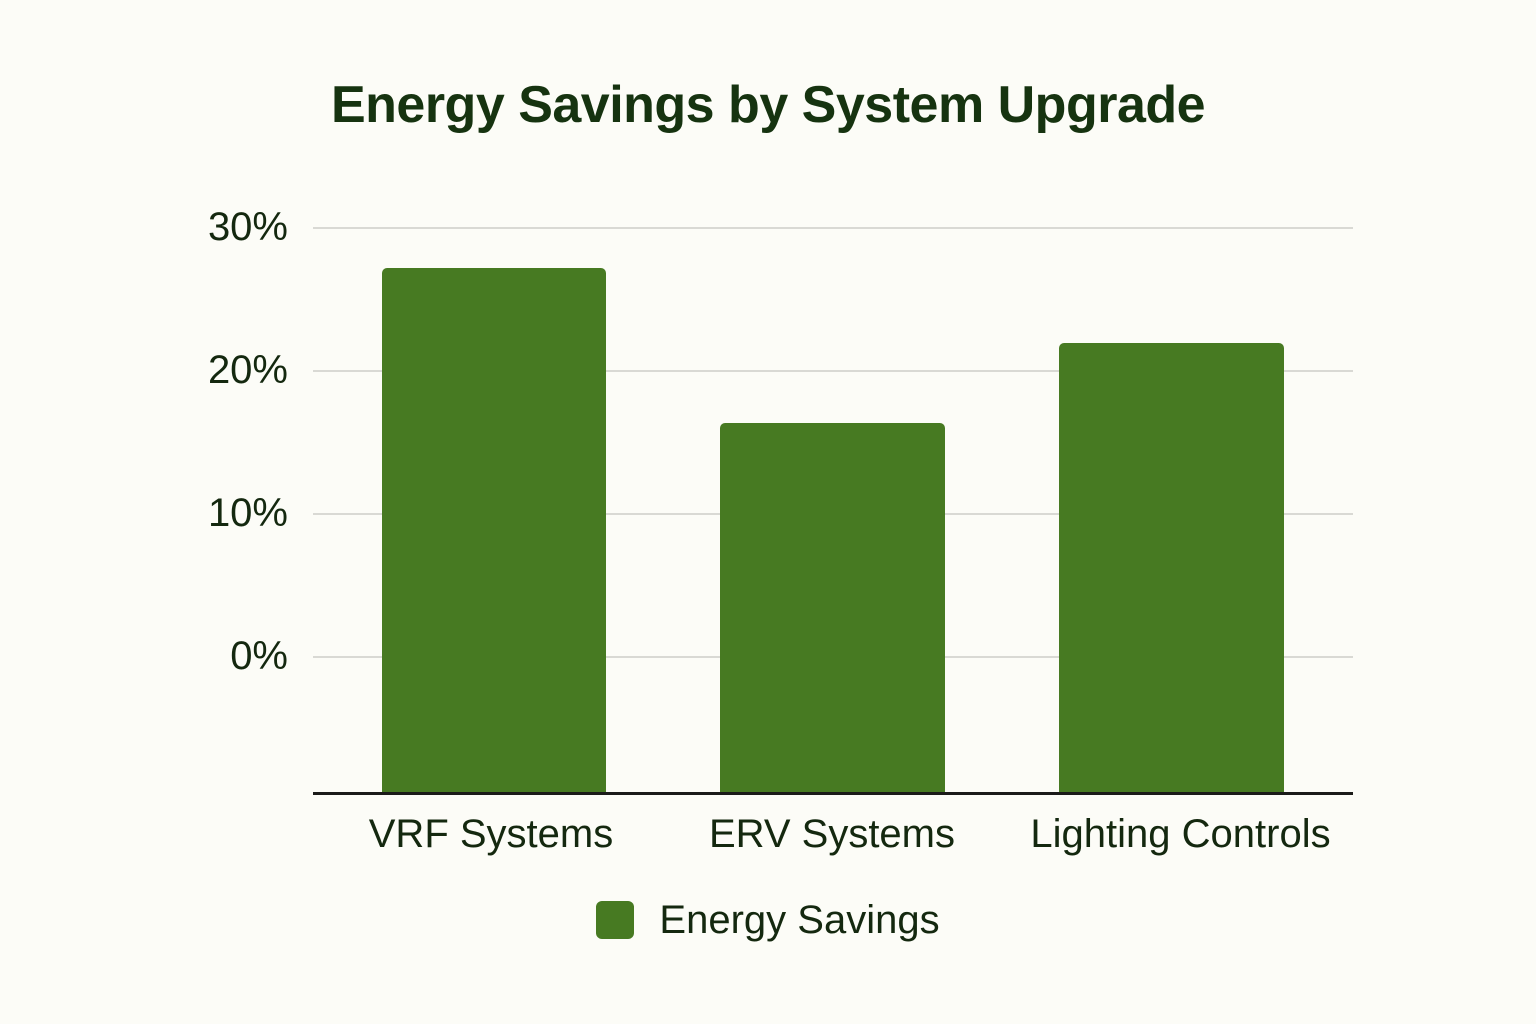 The width and height of the screenshot is (1536, 1024). I want to click on x-tick-label-erv-systems: ERV Systems, so click(832, 834).